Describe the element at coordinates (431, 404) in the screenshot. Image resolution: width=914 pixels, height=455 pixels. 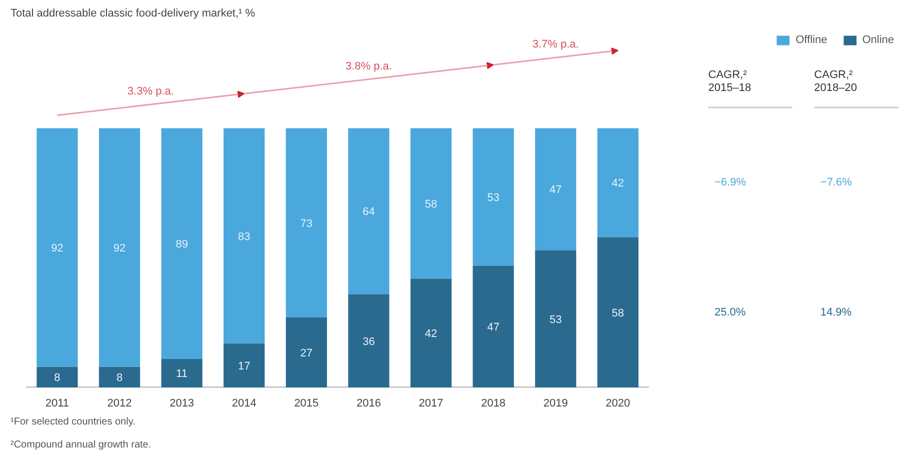
I see `x-tick-label: 2017` at that location.